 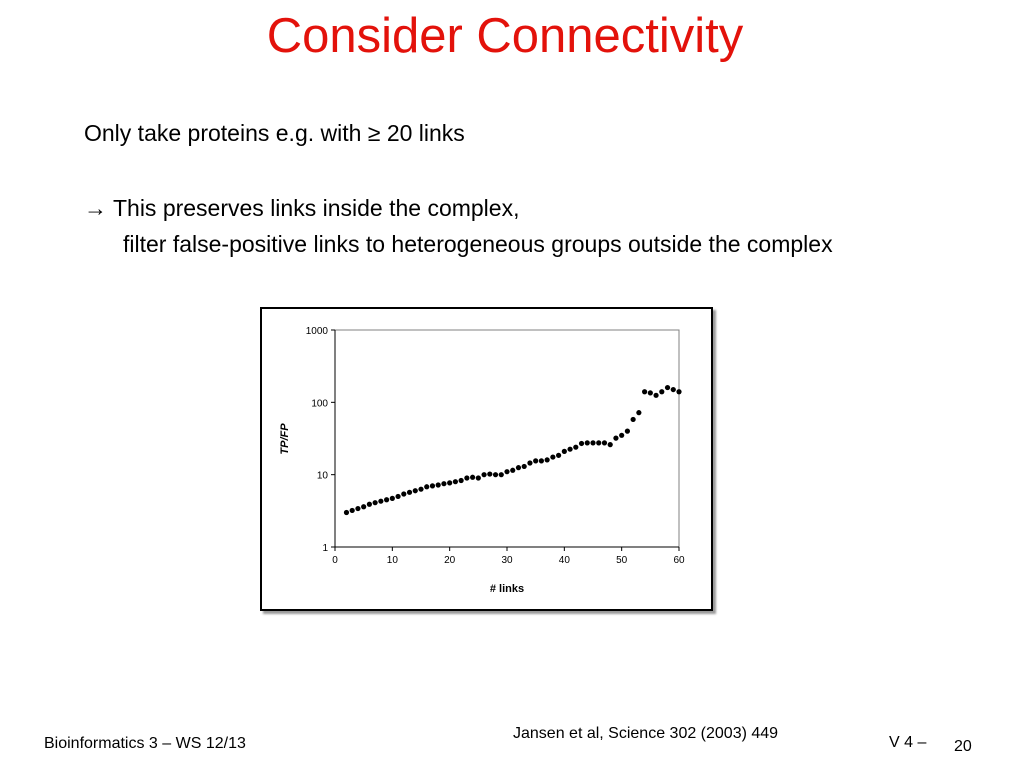 I want to click on y-tick-label: 10, so click(x=323, y=476).